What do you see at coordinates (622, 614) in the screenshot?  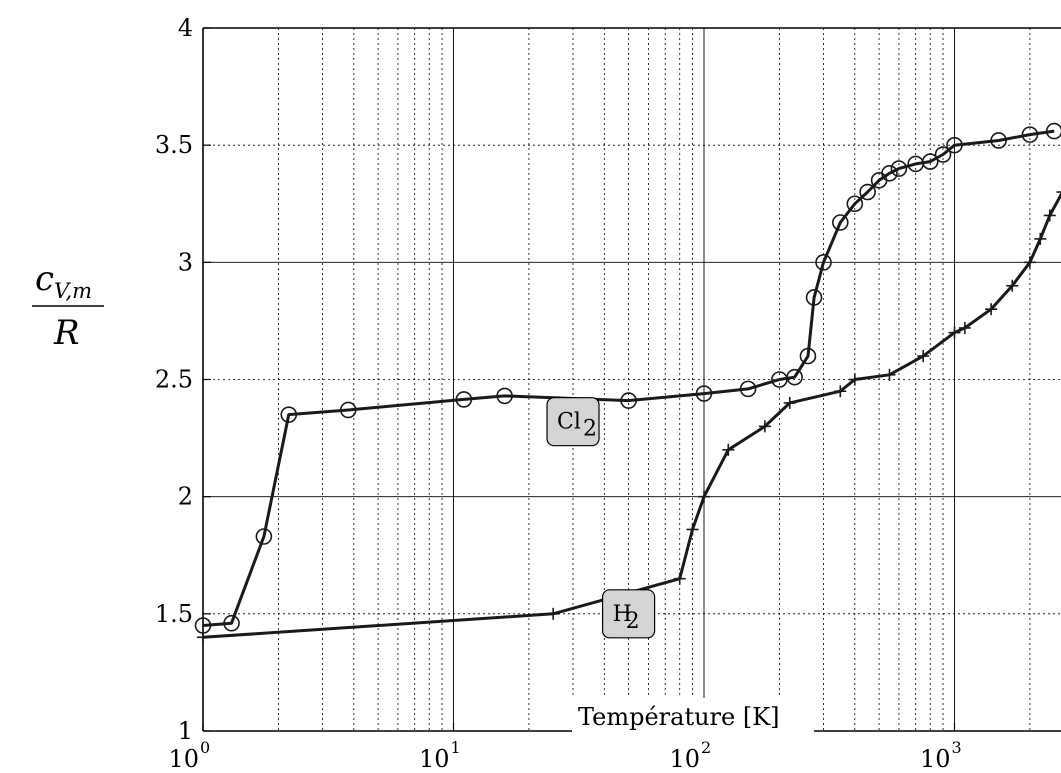 I see `series-label-name: H` at bounding box center [622, 614].